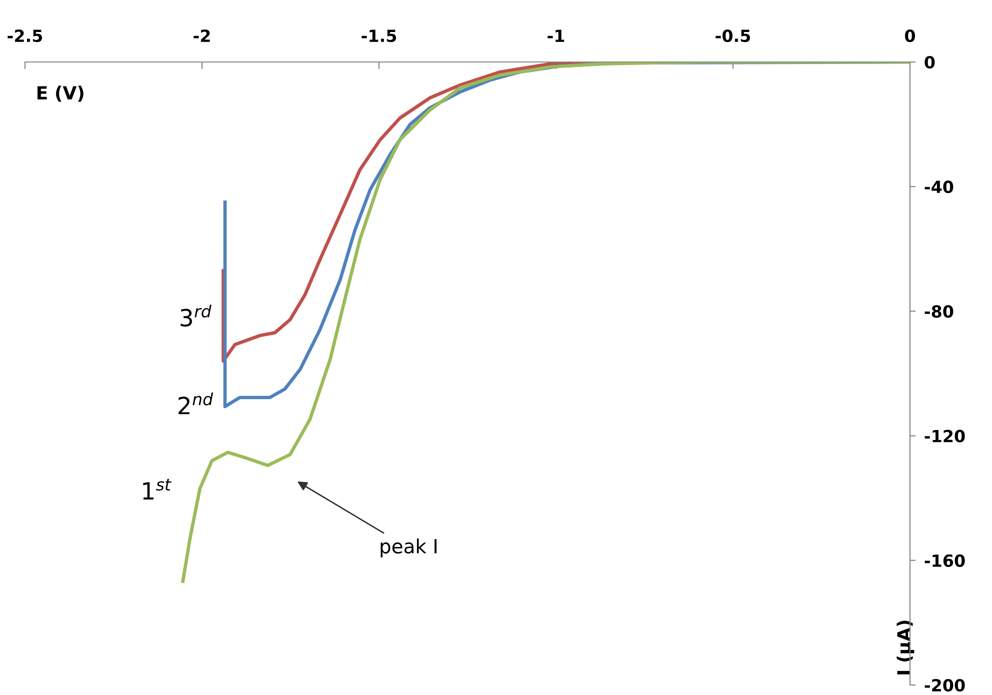 The width and height of the screenshot is (992, 695). Describe the element at coordinates (202, 35) in the screenshot. I see `x-tick-label: -2` at that location.